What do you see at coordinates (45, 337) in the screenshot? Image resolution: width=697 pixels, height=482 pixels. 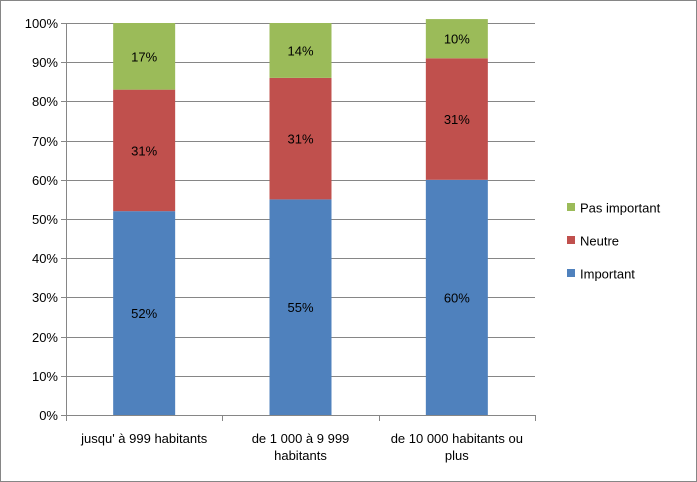 I see `y-tick-label: 20%` at bounding box center [45, 337].